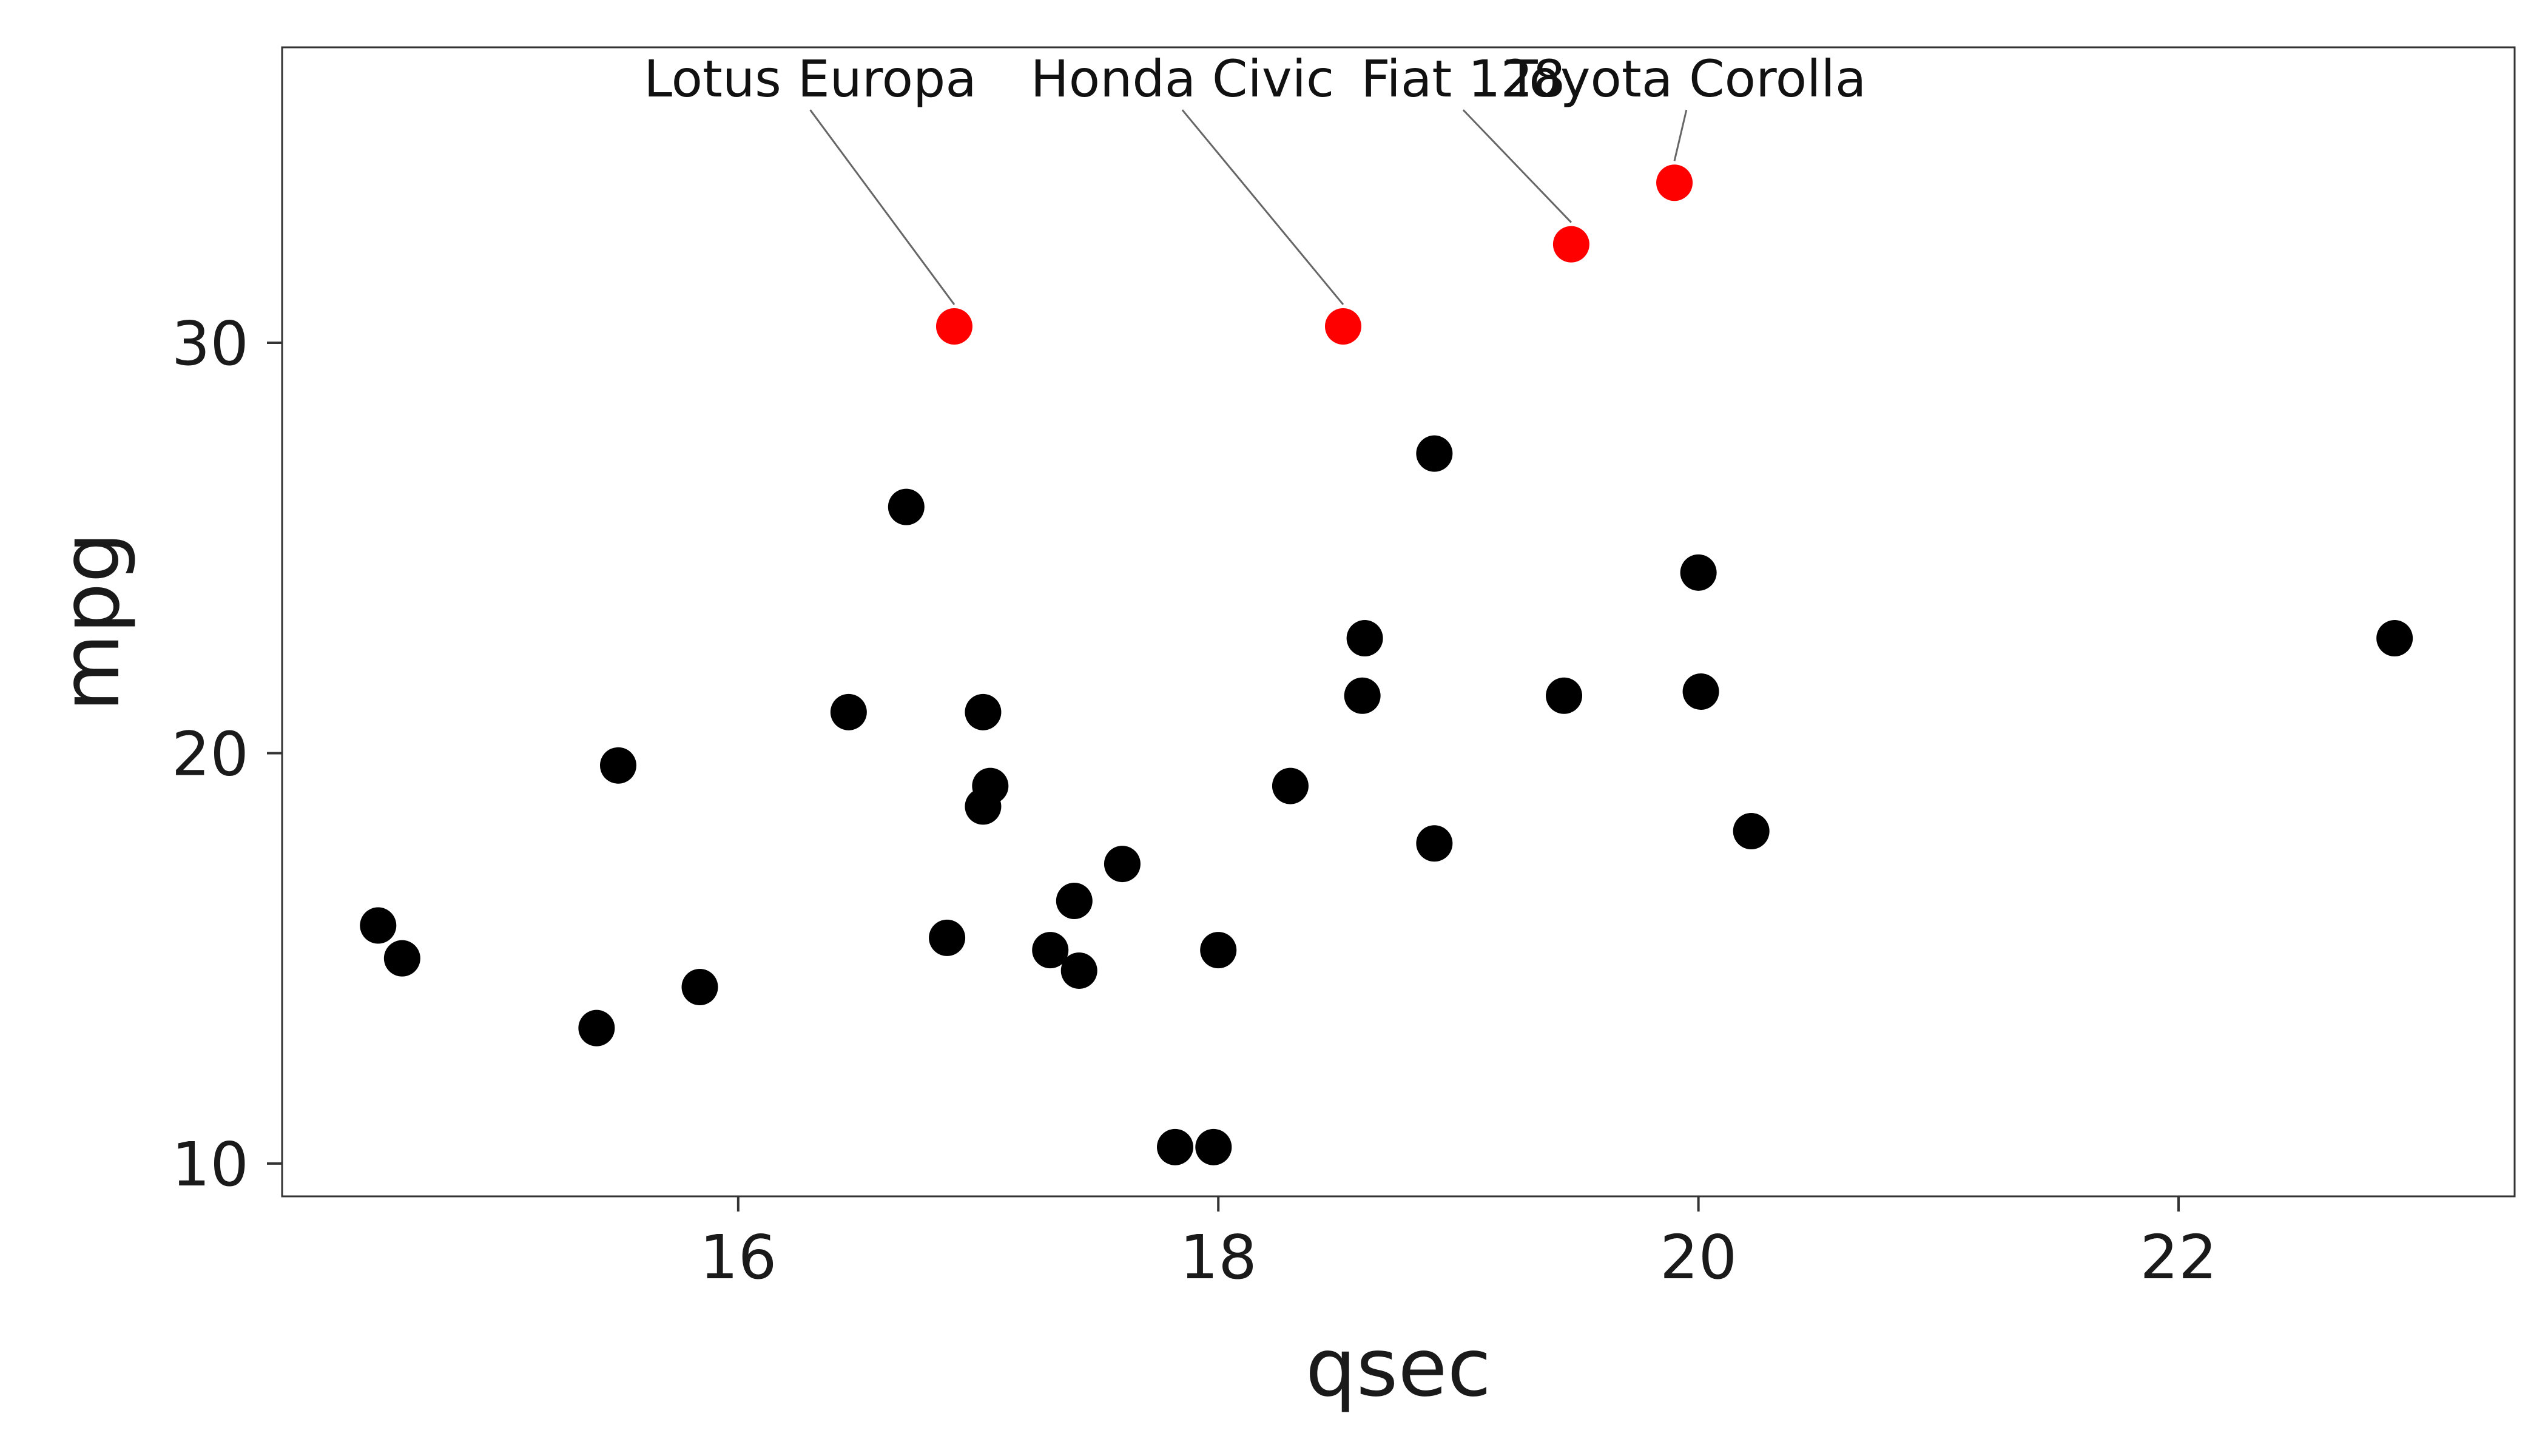  What do you see at coordinates (210, 753) in the screenshot?
I see `y-tick-label: 20` at bounding box center [210, 753].